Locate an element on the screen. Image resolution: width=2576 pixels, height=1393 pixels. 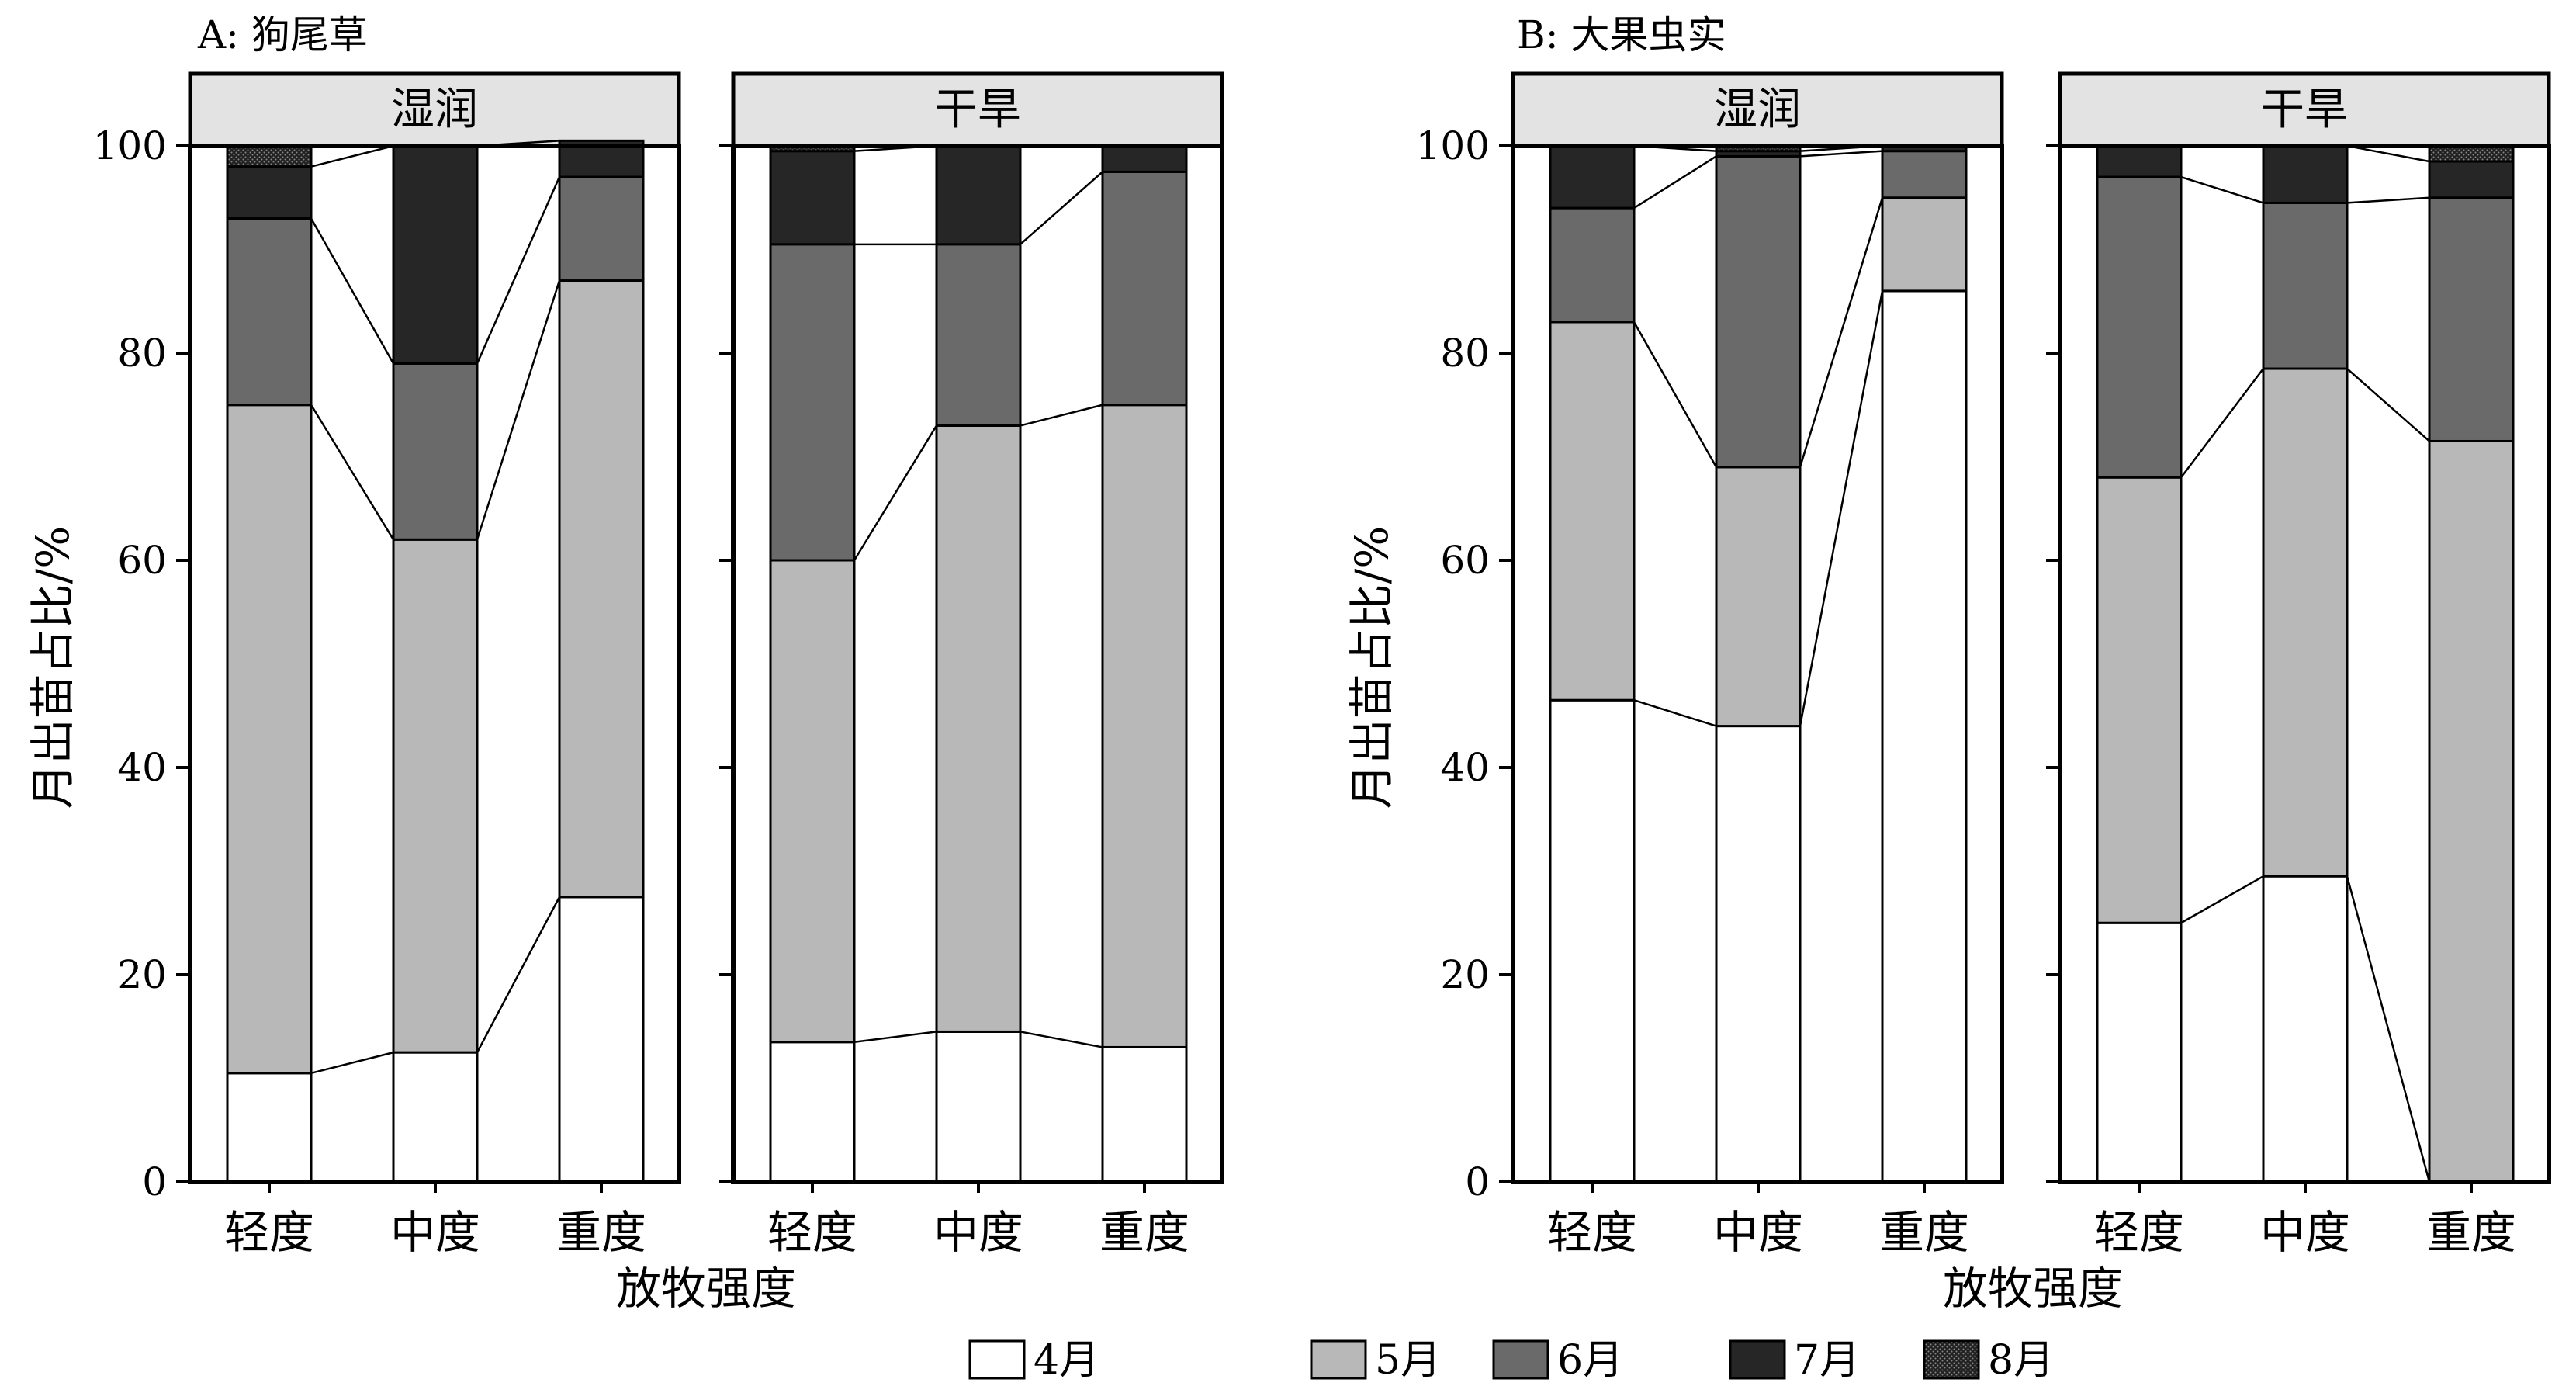
y-tick-label: 80 is located at coordinates (142, 353).